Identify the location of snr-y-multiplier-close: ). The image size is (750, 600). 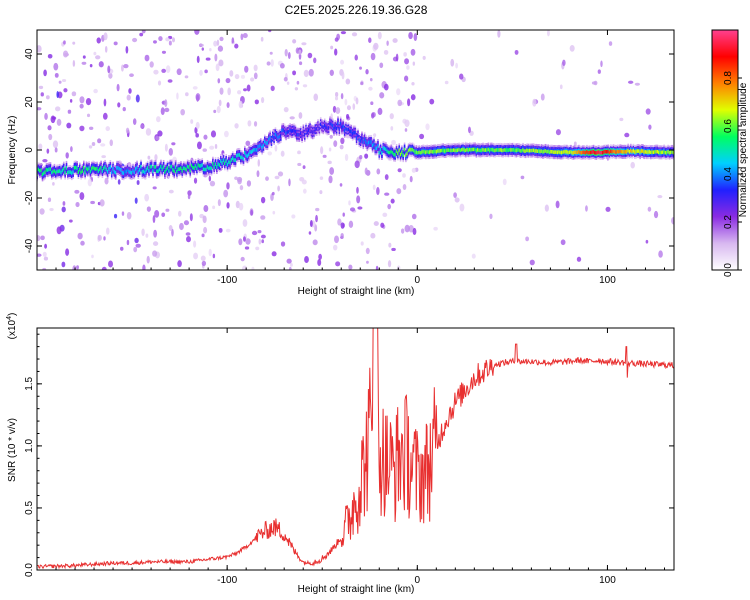
(12, 314).